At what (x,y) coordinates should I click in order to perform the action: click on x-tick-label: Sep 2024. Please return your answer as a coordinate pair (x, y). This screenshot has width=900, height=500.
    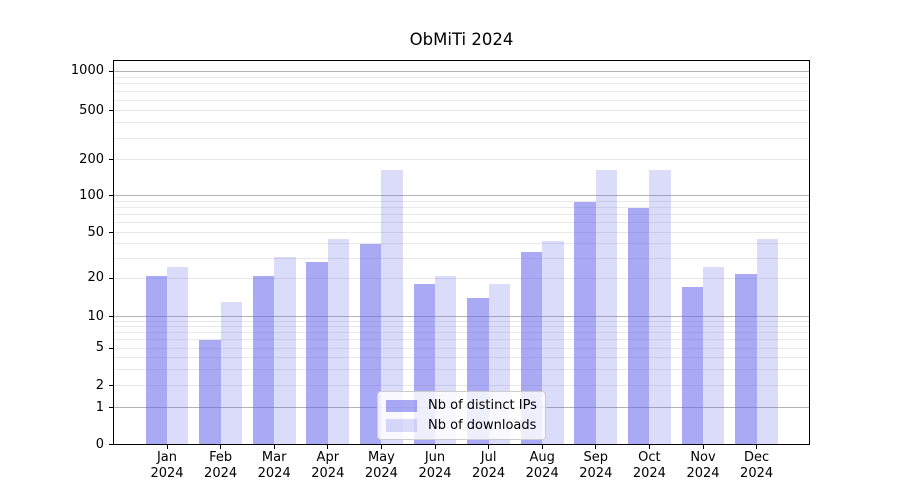
    Looking at the image, I should click on (596, 465).